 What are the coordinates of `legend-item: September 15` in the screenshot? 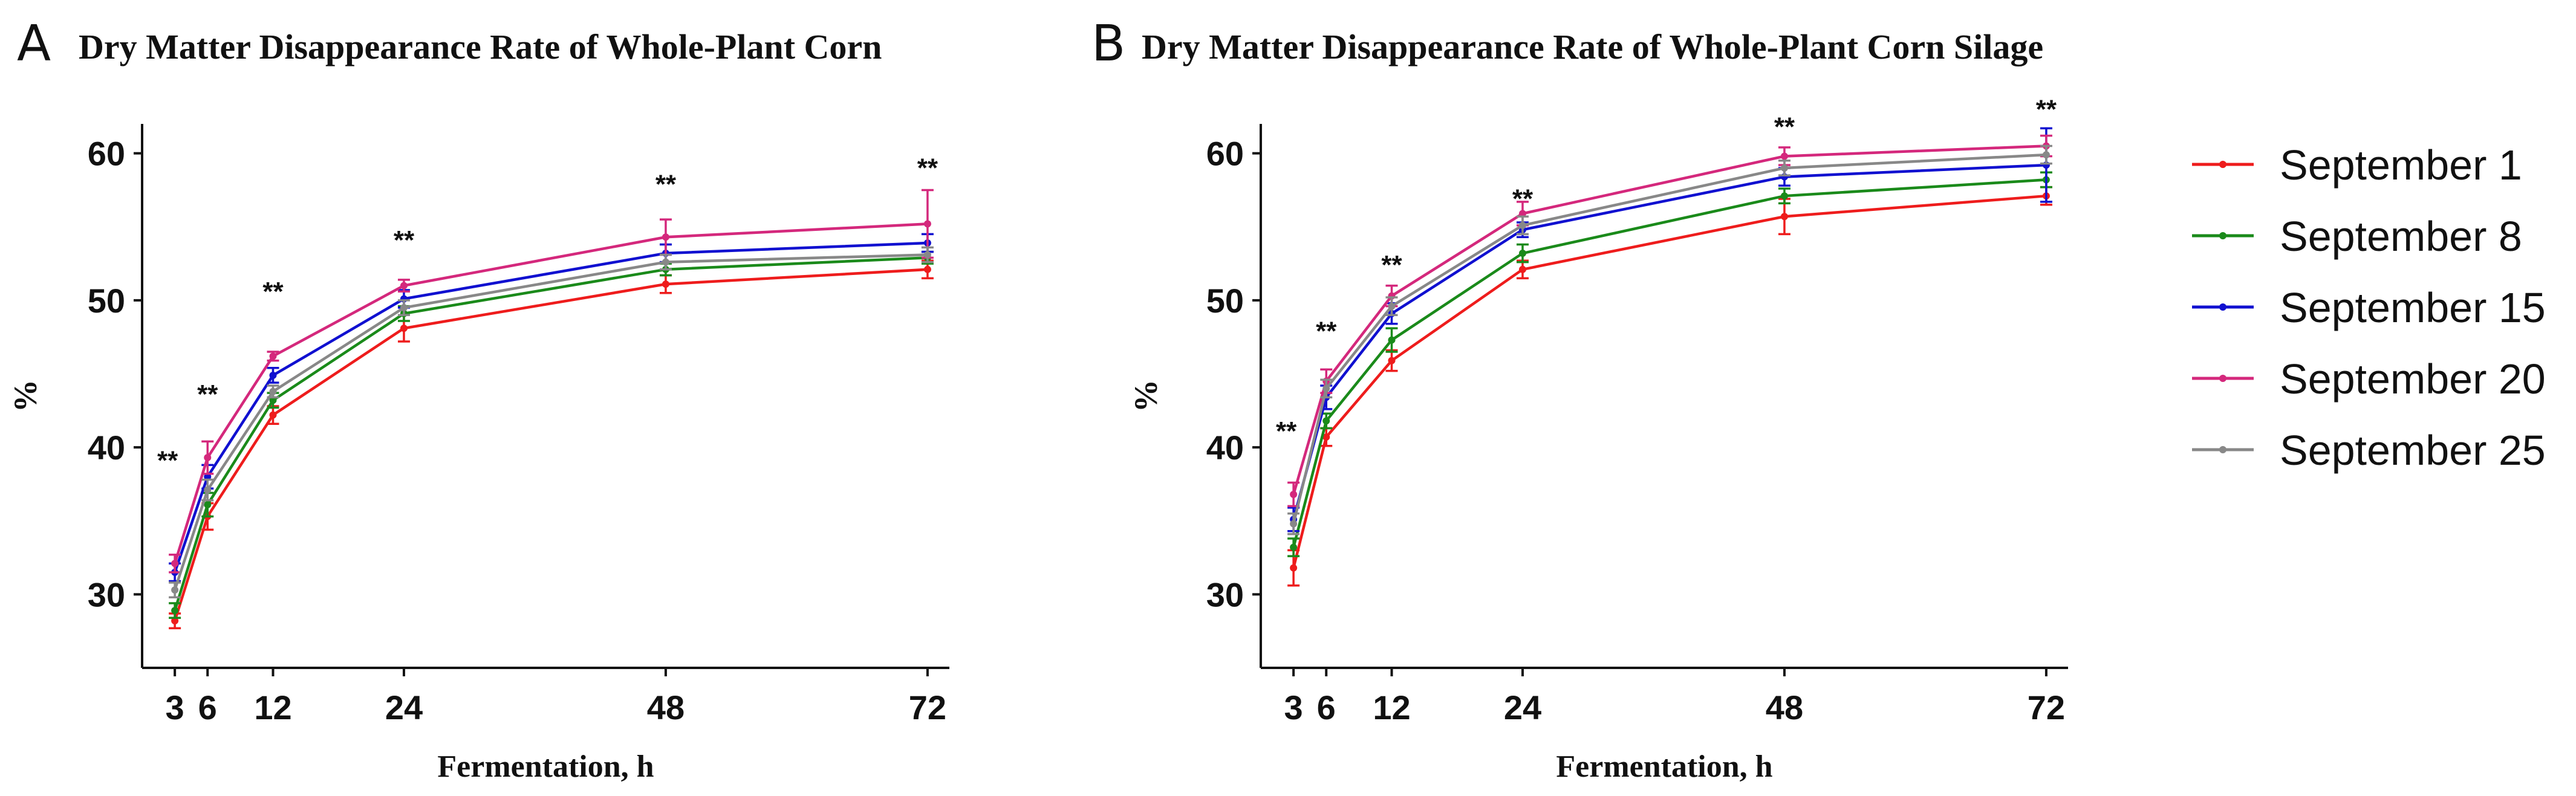 It's located at (2369, 307).